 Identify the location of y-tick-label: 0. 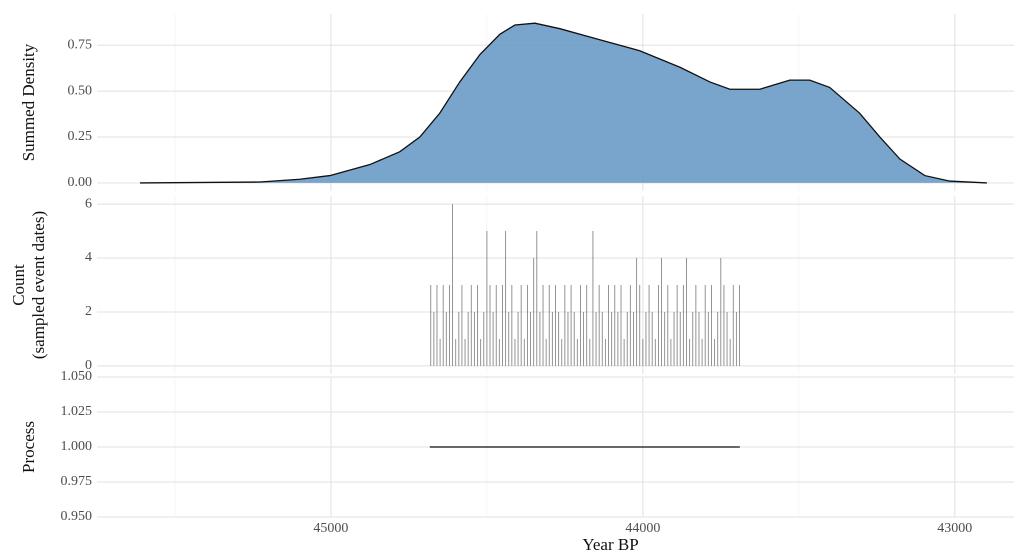
(88, 365).